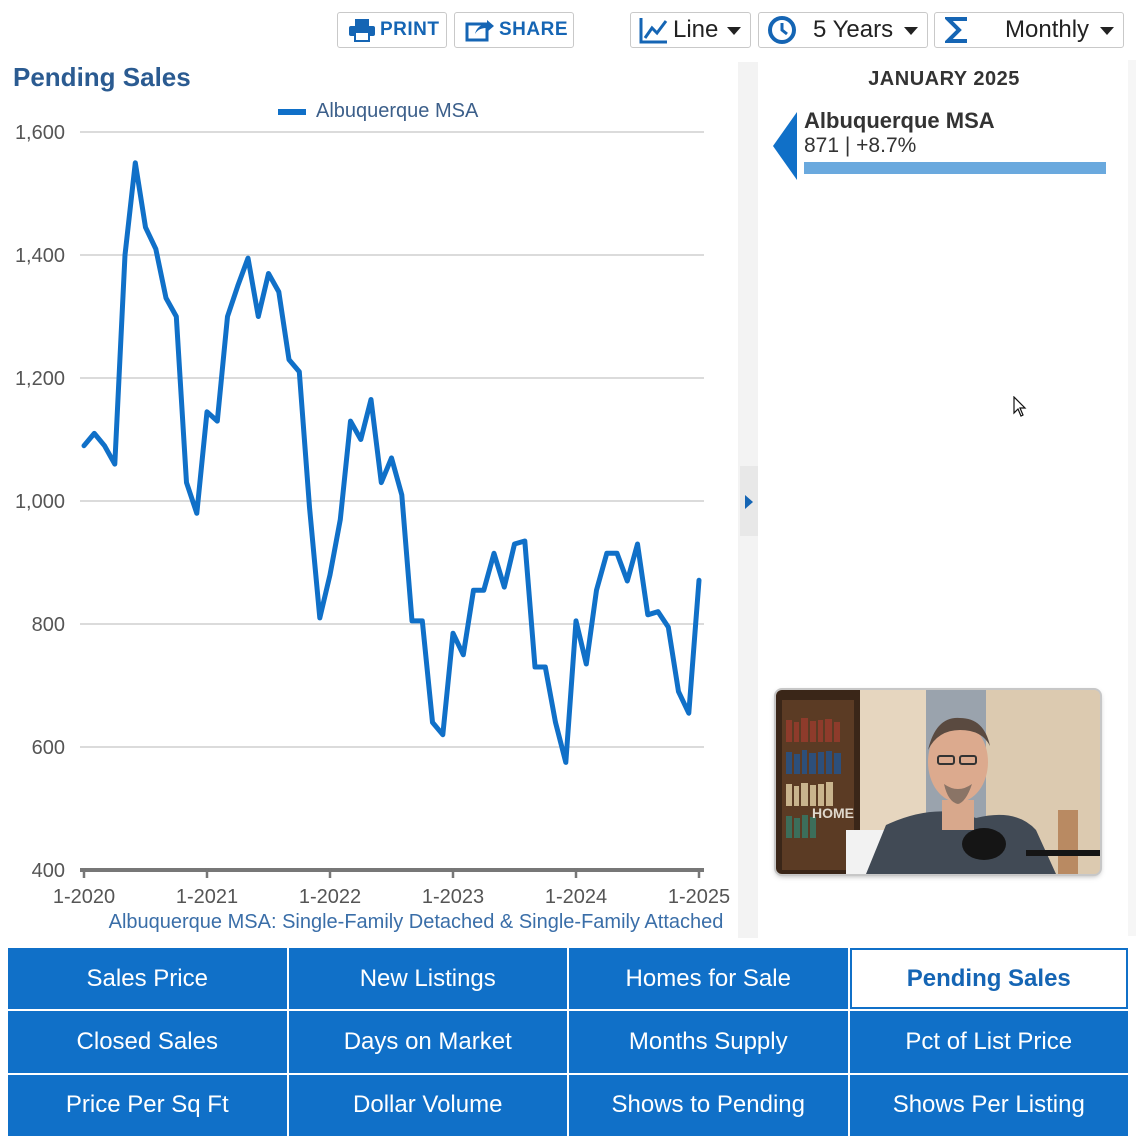  I want to click on y-tick-label: 800, so click(48, 625).